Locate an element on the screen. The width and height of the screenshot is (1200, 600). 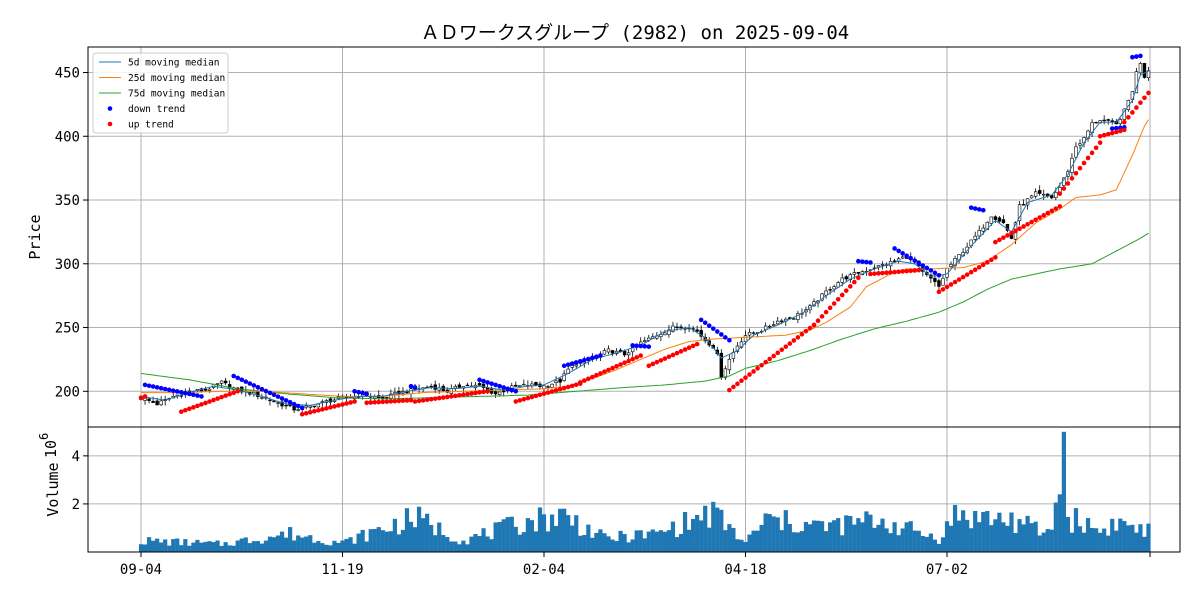
x-tick-label: 04-18 is located at coordinates (745, 570).